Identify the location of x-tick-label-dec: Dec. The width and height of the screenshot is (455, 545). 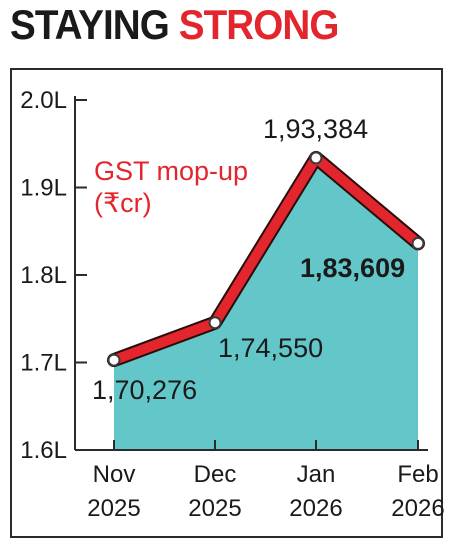
(215, 474).